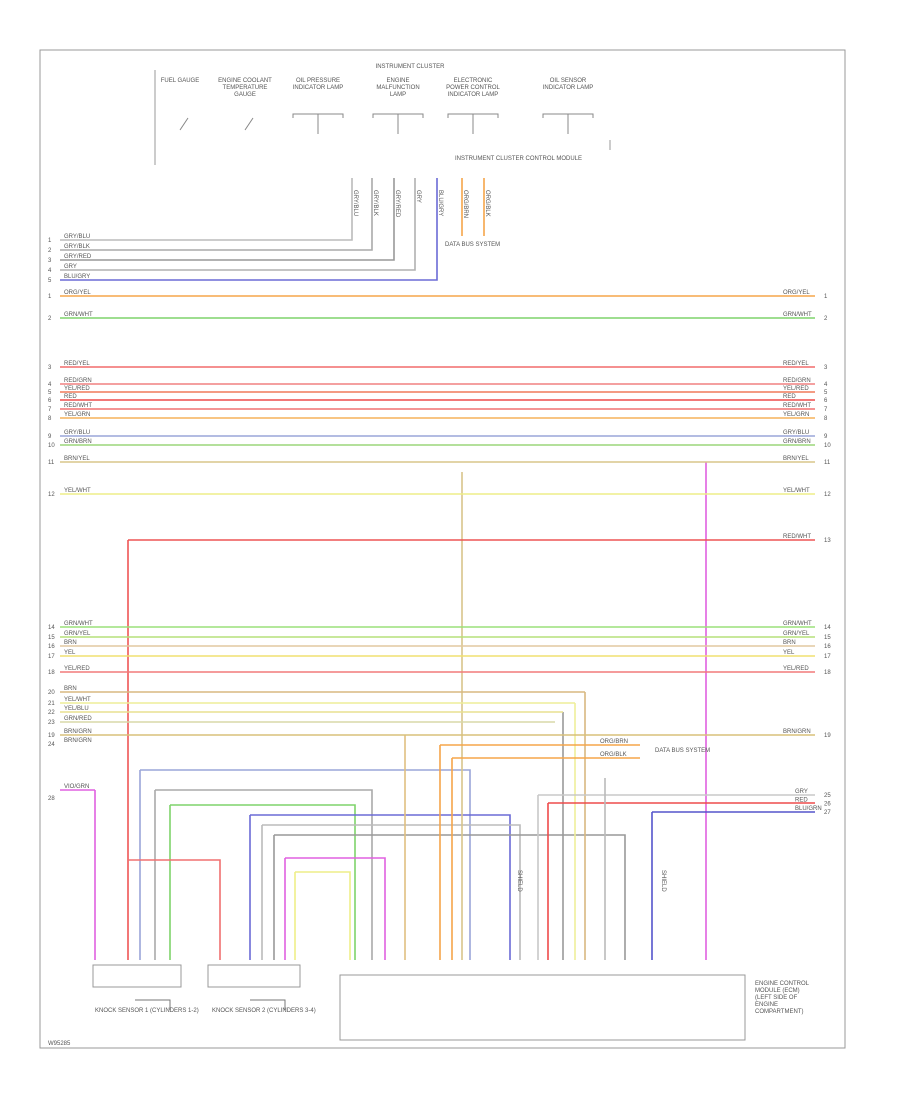 The height and width of the screenshot is (1105, 900). Describe the element at coordinates (50, 261) in the screenshot. I see `pin-number: 3` at that location.